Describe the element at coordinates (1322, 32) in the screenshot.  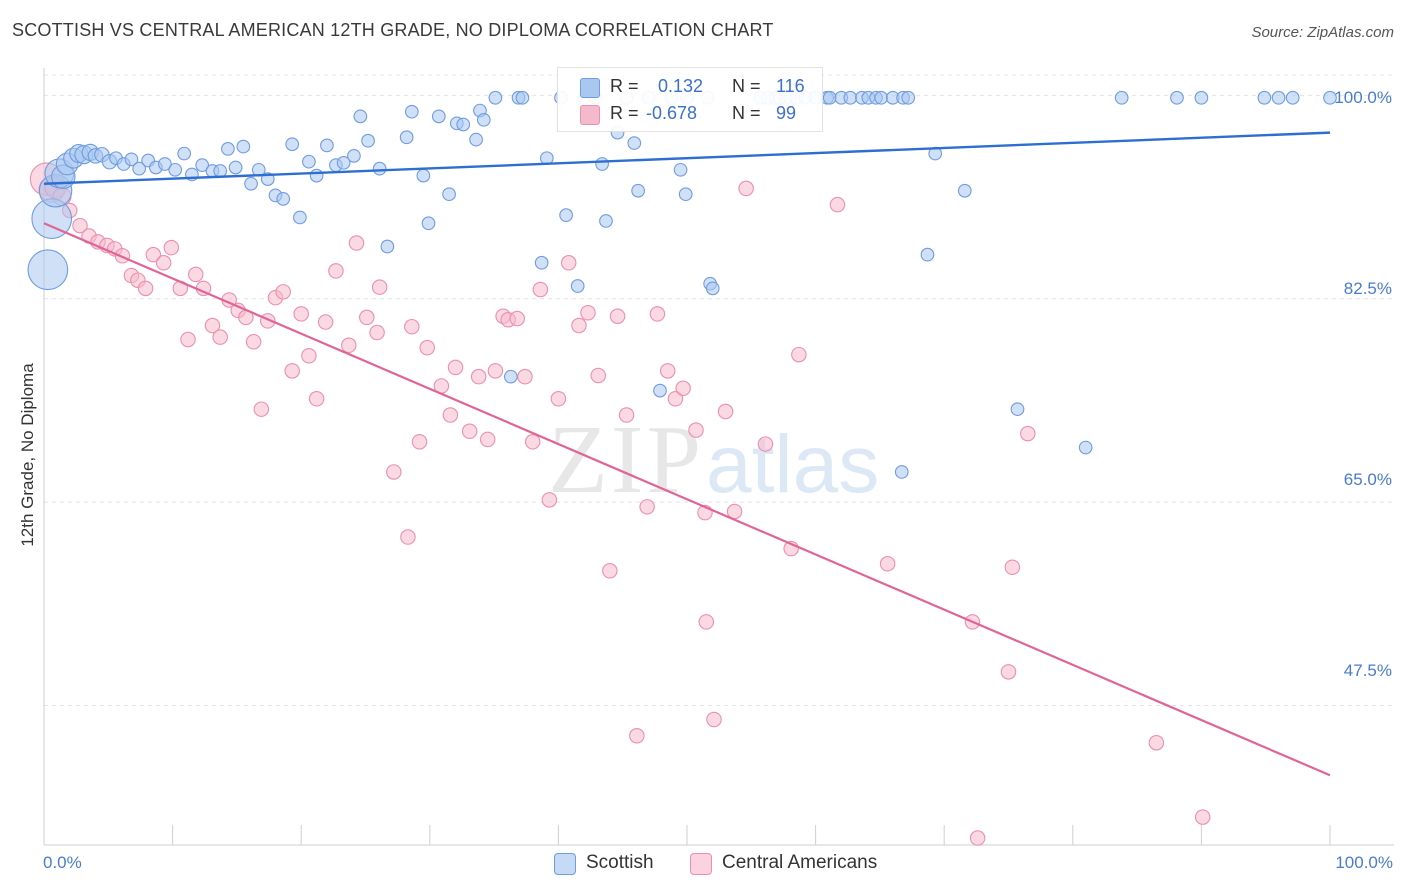
I see `chart-source: Source: ZipAtlas.com` at that location.